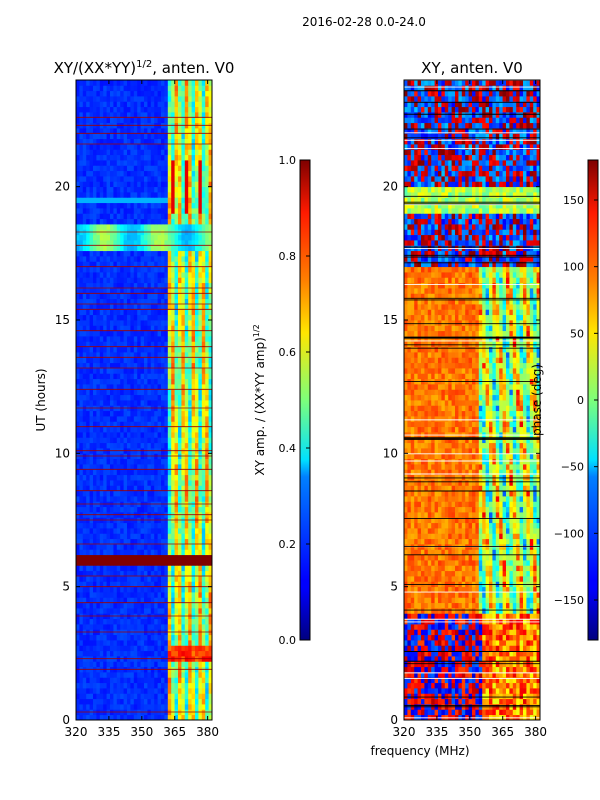  Describe the element at coordinates (394, 587) in the screenshot. I see `right-ytick-label: 5` at that location.